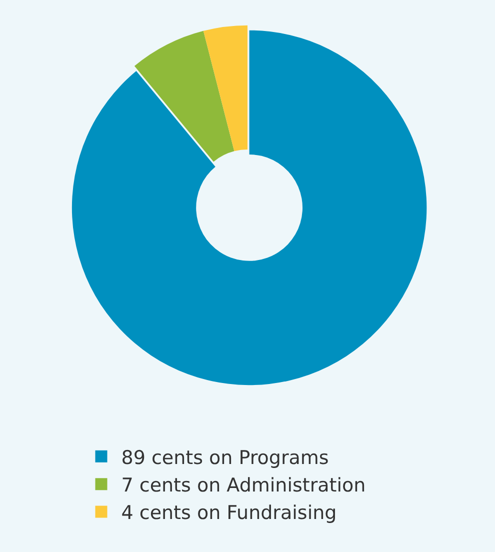  Describe the element at coordinates (229, 513) in the screenshot. I see `legend-label: 4 cents on Fundraising` at that location.